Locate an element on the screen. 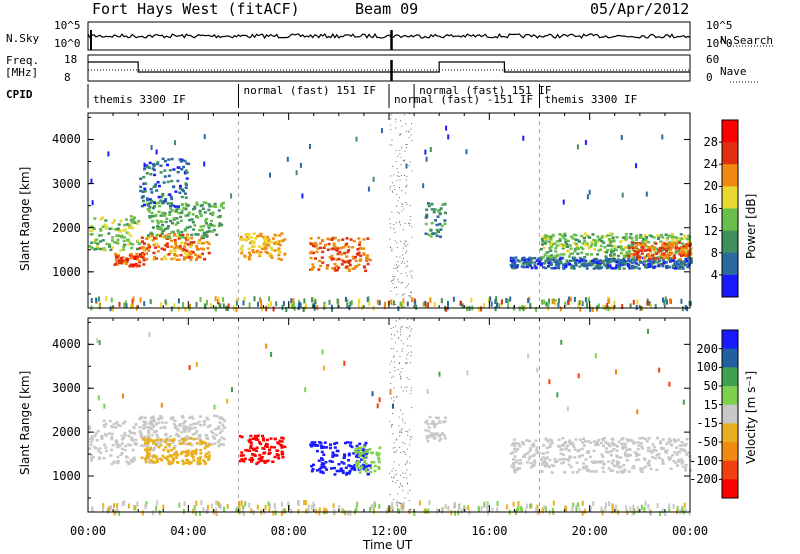 The height and width of the screenshot is (554, 800). freq-trace is located at coordinates (389, 67).